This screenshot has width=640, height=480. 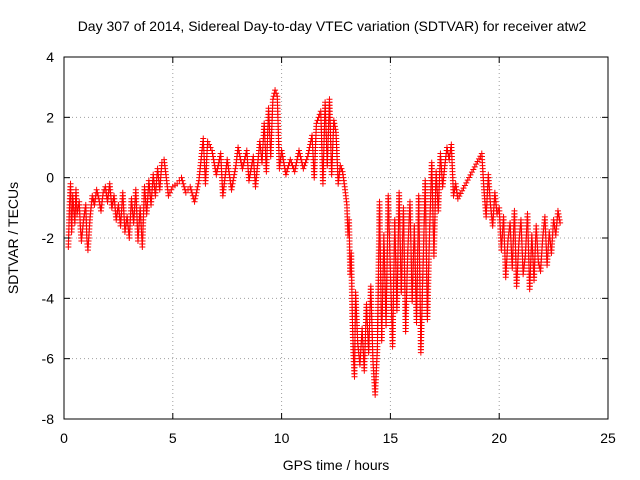 I want to click on x-tick-label: 15, so click(x=391, y=438).